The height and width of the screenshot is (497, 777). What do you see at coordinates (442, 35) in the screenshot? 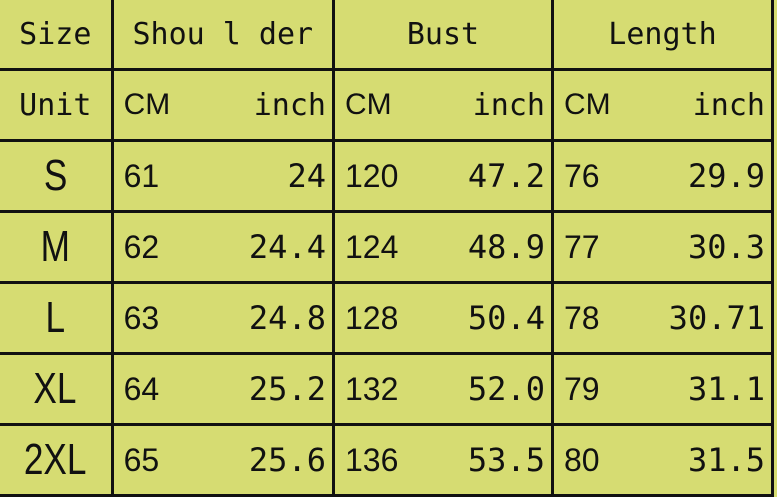
I see `bust-header: Bust` at bounding box center [442, 35].